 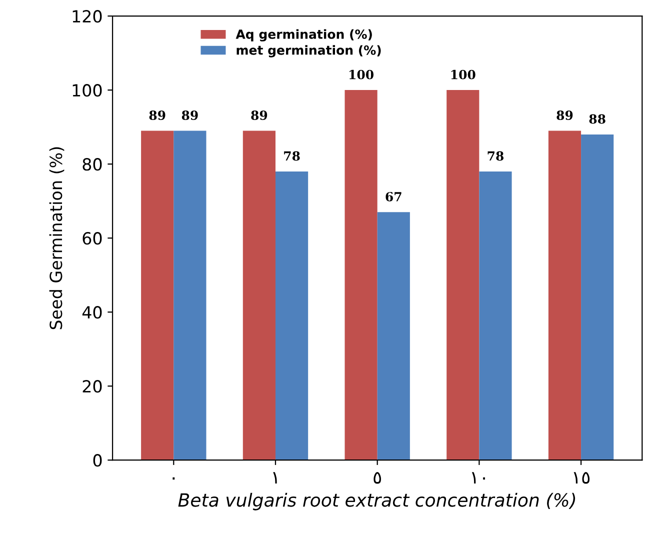 What do you see at coordinates (597, 119) in the screenshot?
I see `data-label: 88` at bounding box center [597, 119].